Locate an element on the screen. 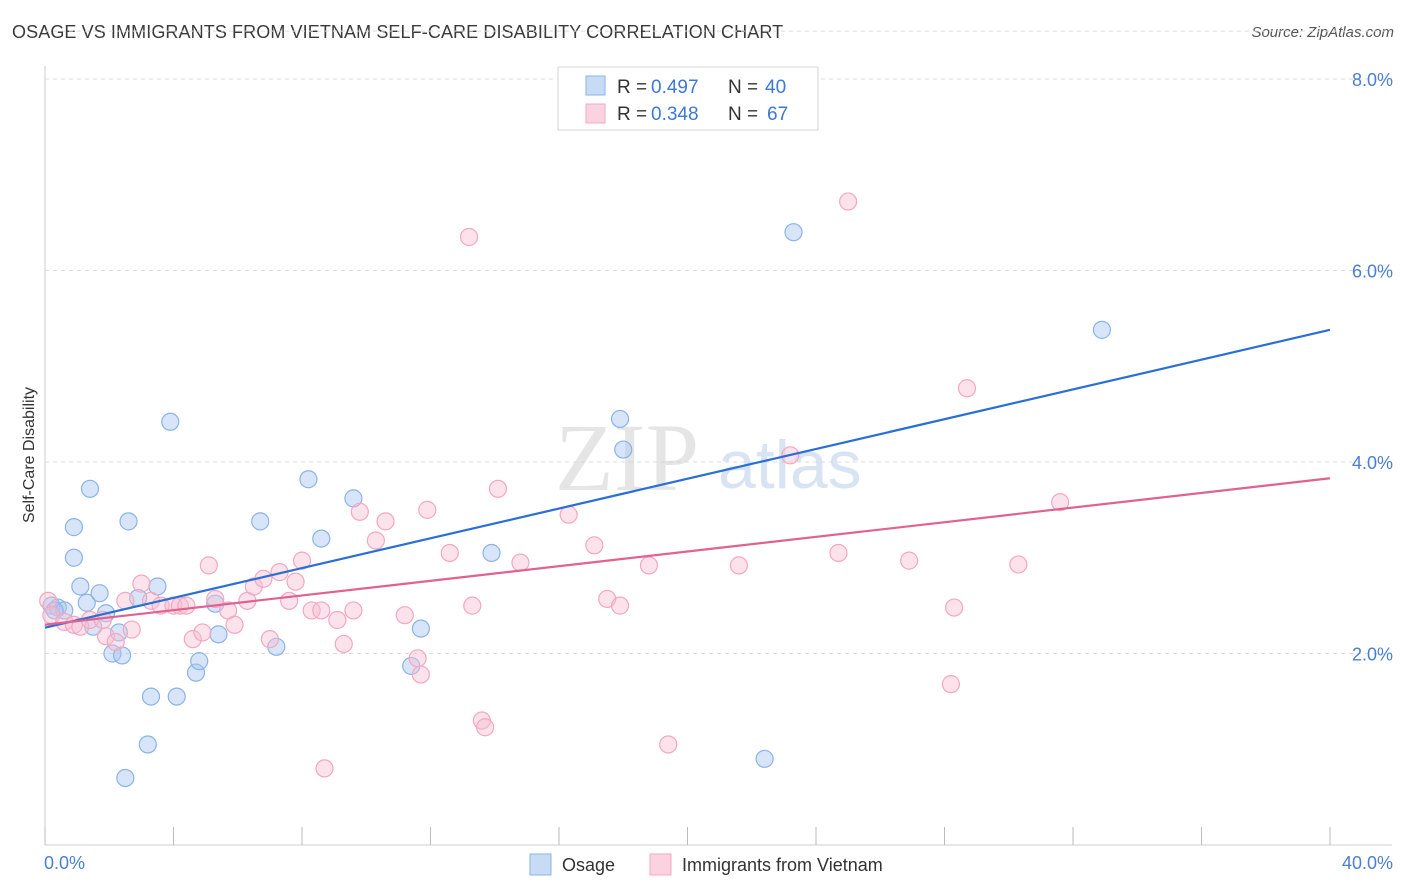  legend: R = 0.497 N = 40 R = 0.348 N = 67 is located at coordinates (688, 98).